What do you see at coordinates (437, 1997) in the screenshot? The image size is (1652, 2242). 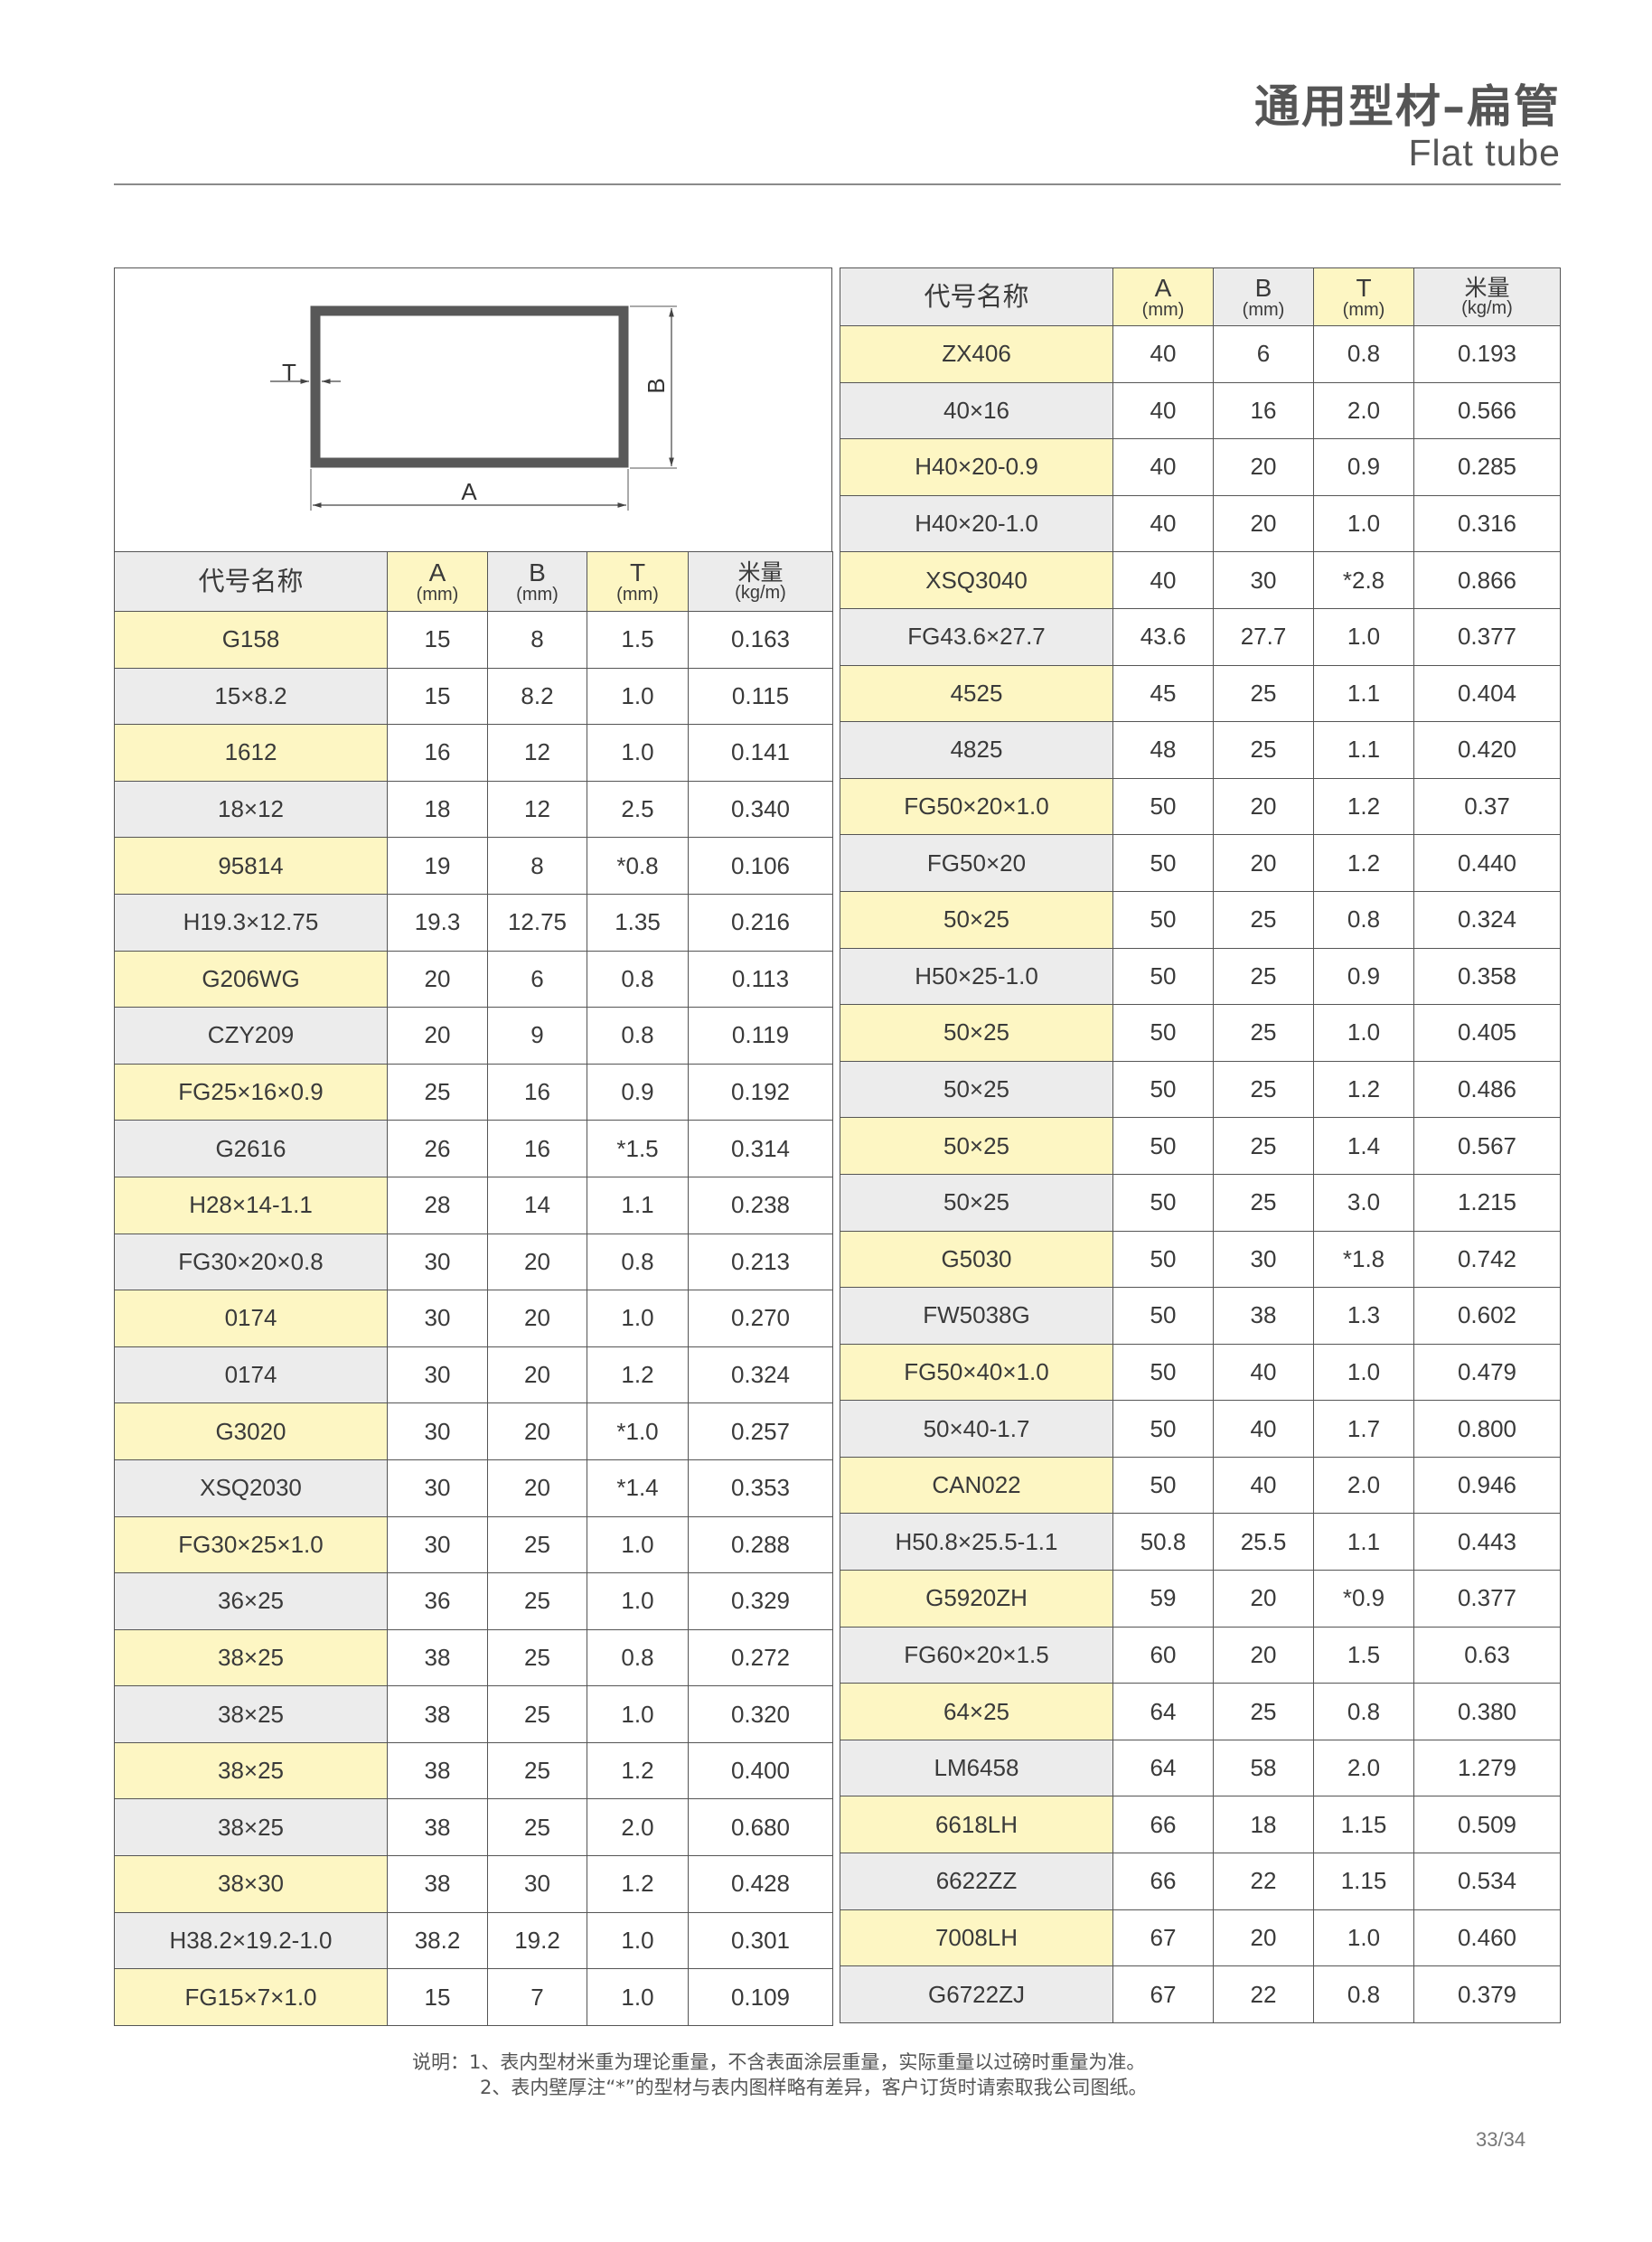 I see `cell-a: 15` at bounding box center [437, 1997].